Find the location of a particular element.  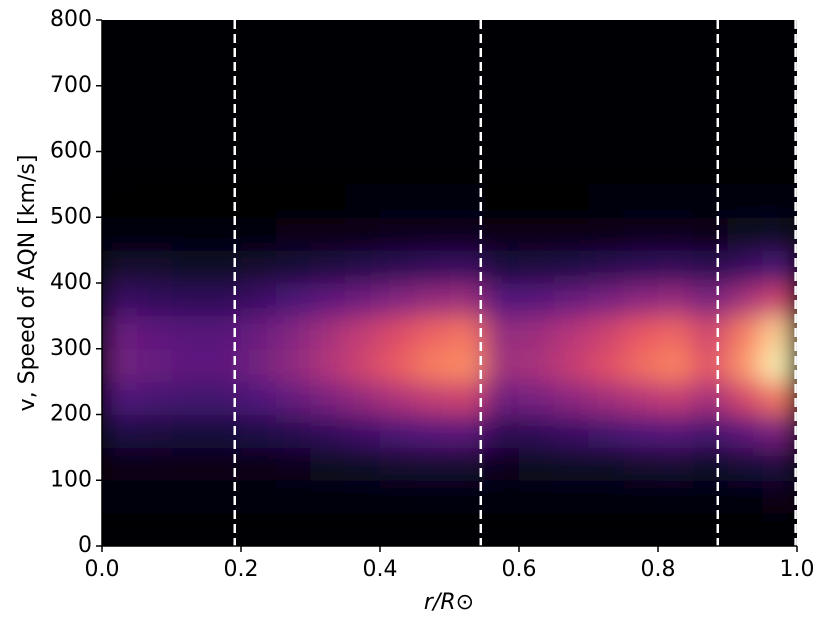

x-tick-label: 0.0 is located at coordinates (102, 569).